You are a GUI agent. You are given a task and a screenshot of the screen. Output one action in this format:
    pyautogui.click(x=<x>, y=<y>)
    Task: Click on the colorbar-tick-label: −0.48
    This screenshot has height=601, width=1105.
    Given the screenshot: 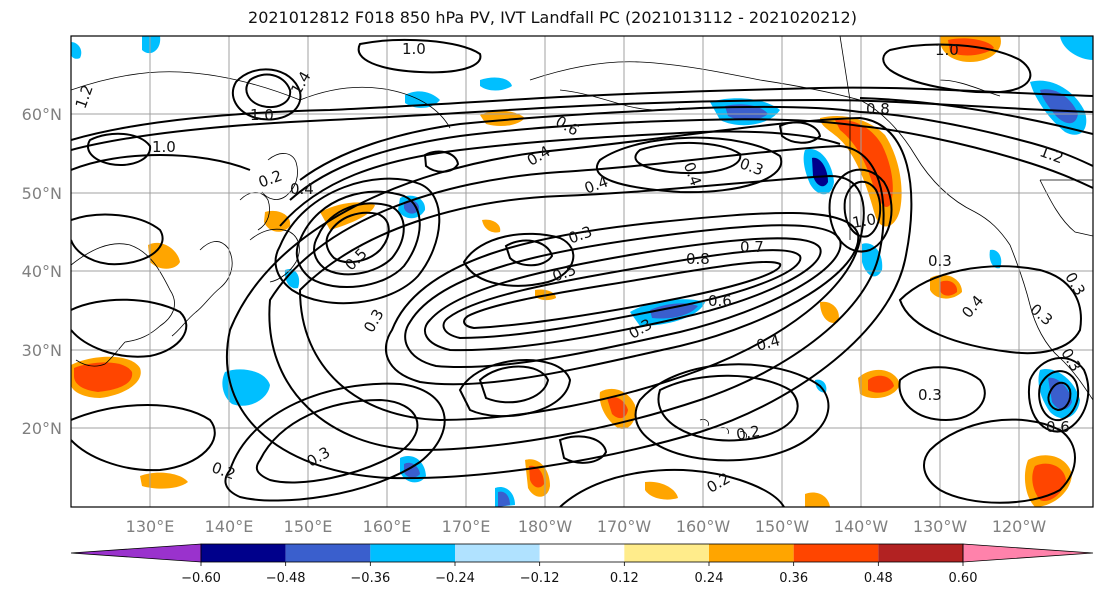 What is the action you would take?
    pyautogui.click(x=286, y=578)
    